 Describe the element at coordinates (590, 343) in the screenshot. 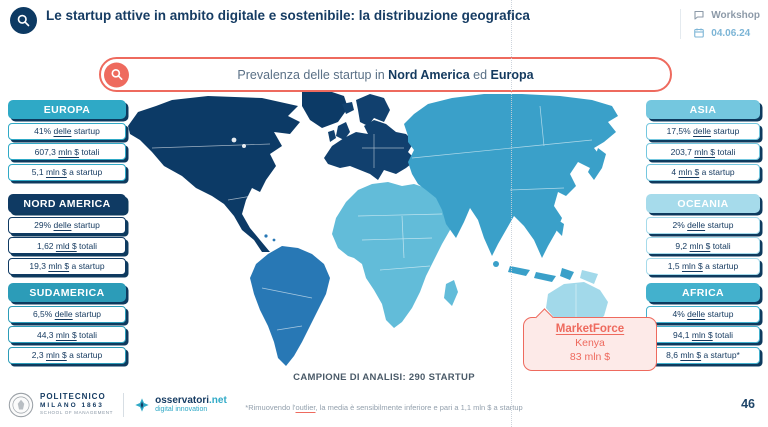

I see `callout-country: Kenya` at that location.